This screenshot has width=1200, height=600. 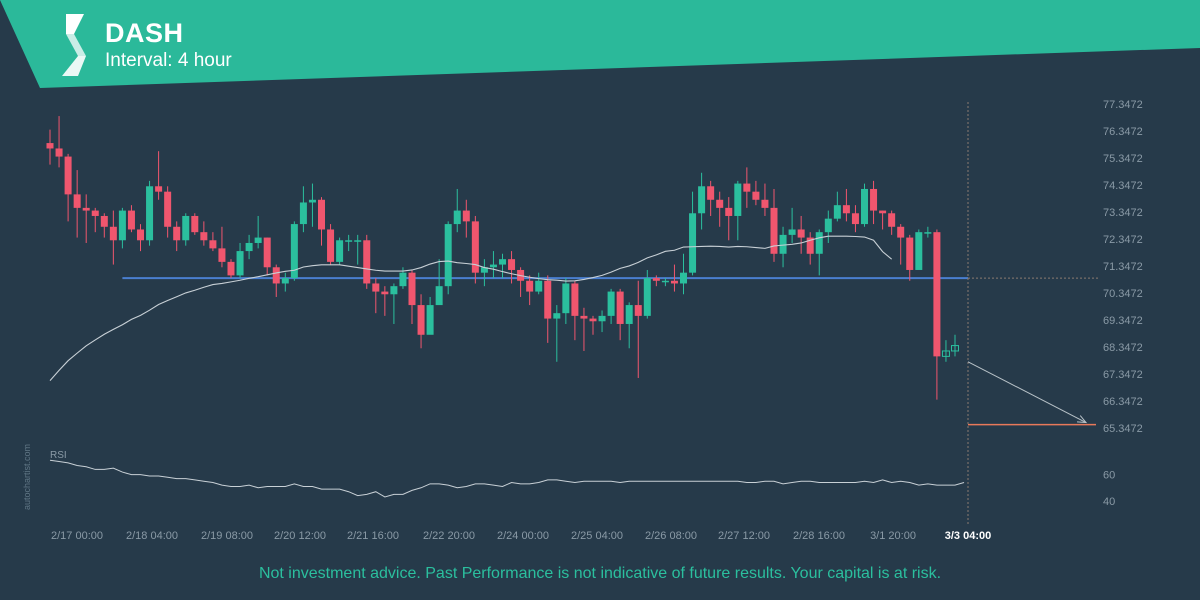 What do you see at coordinates (1027, 392) in the screenshot?
I see `projection-arrow` at bounding box center [1027, 392].